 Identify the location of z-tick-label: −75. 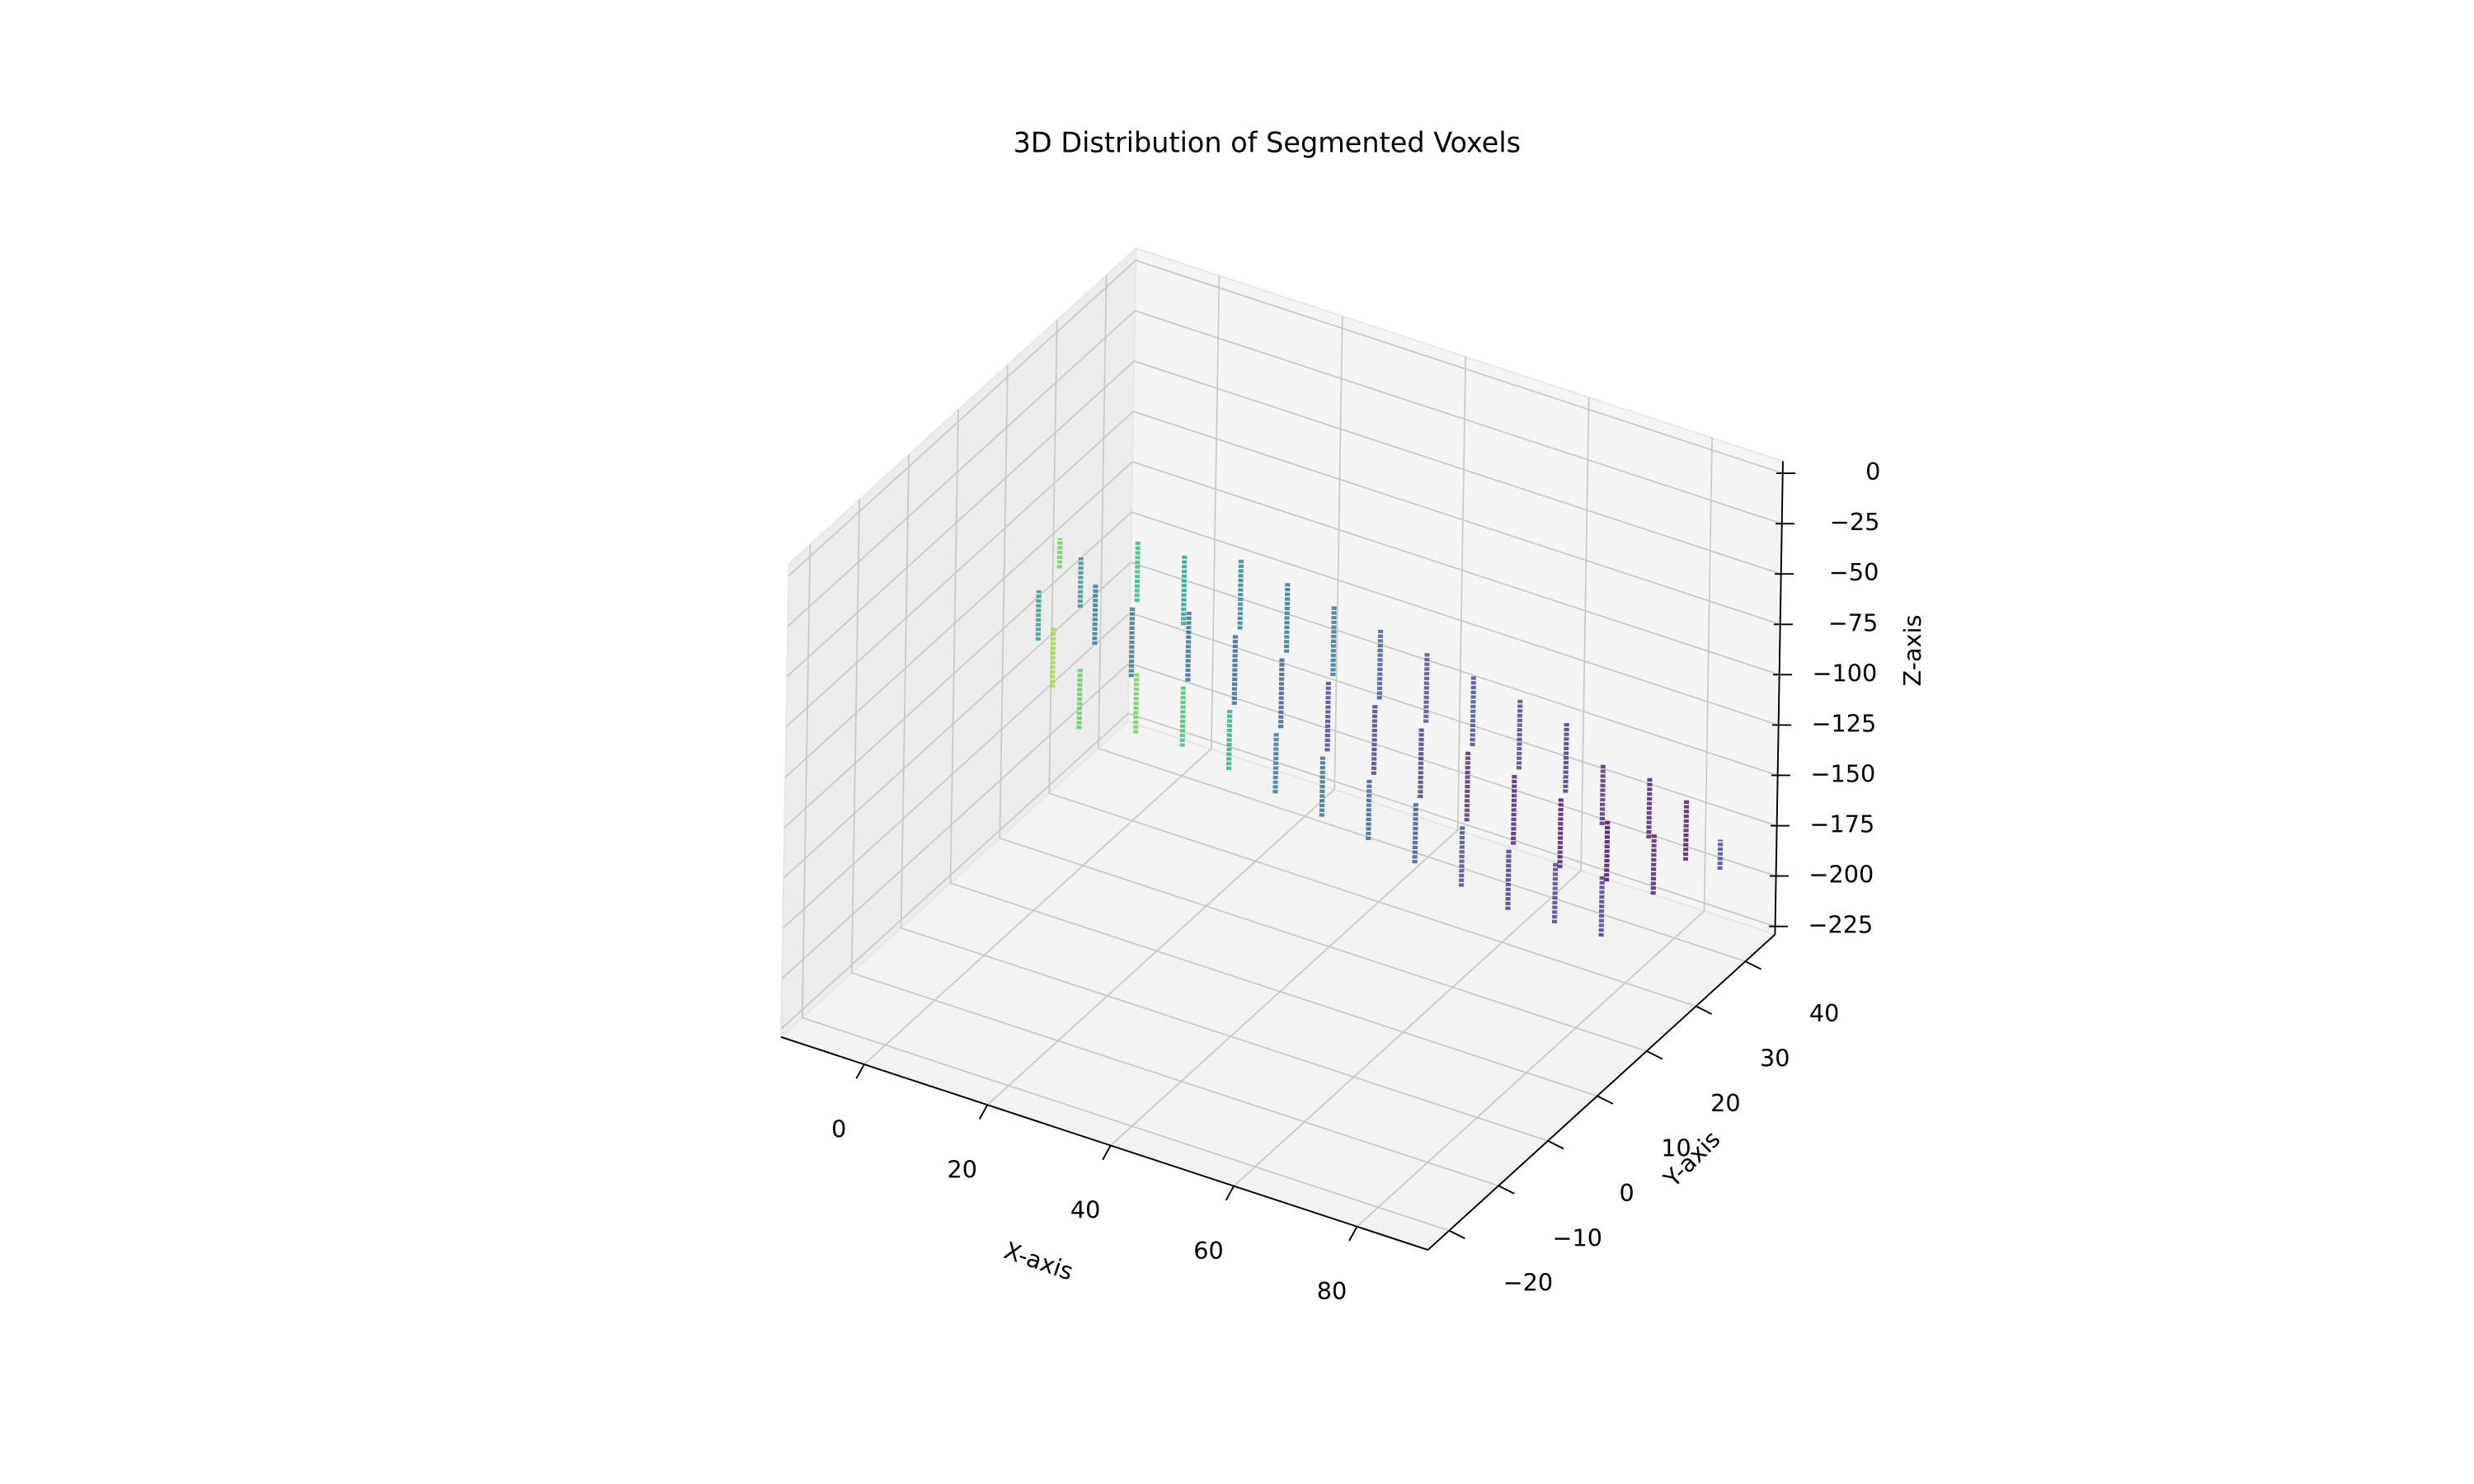
(1853, 622).